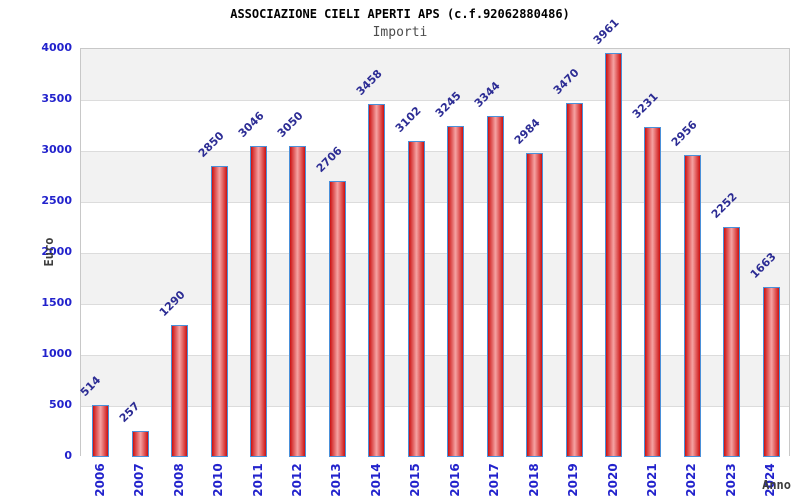 The width and height of the screenshot is (800, 500). What do you see at coordinates (56, 47) in the screenshot?
I see `y-tick-label: 4000` at bounding box center [56, 47].